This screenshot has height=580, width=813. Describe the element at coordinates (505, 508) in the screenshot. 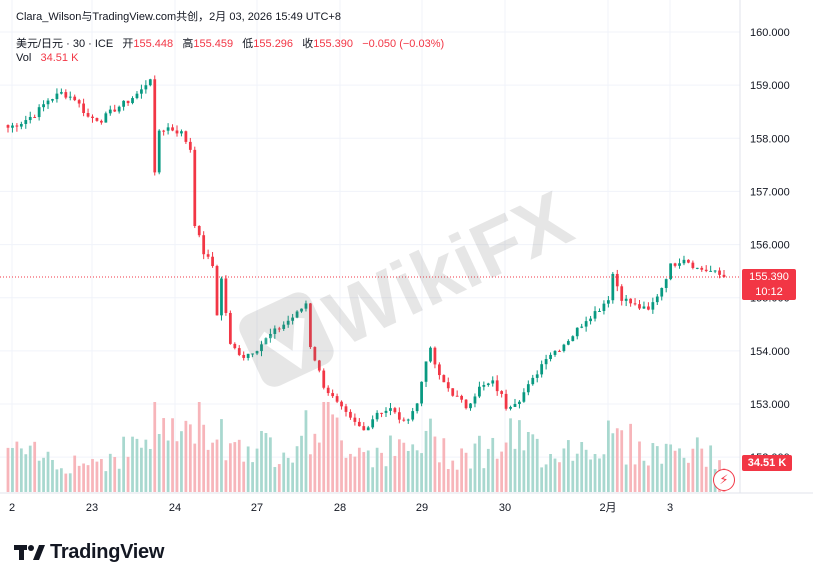

I see `time-tick-label: 30` at that location.